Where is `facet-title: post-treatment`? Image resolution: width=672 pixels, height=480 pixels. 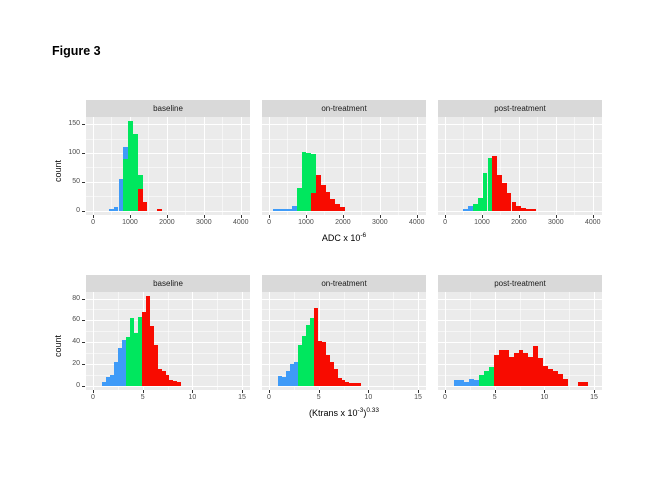
facet-title: post-treatment is located at coordinates (520, 283).